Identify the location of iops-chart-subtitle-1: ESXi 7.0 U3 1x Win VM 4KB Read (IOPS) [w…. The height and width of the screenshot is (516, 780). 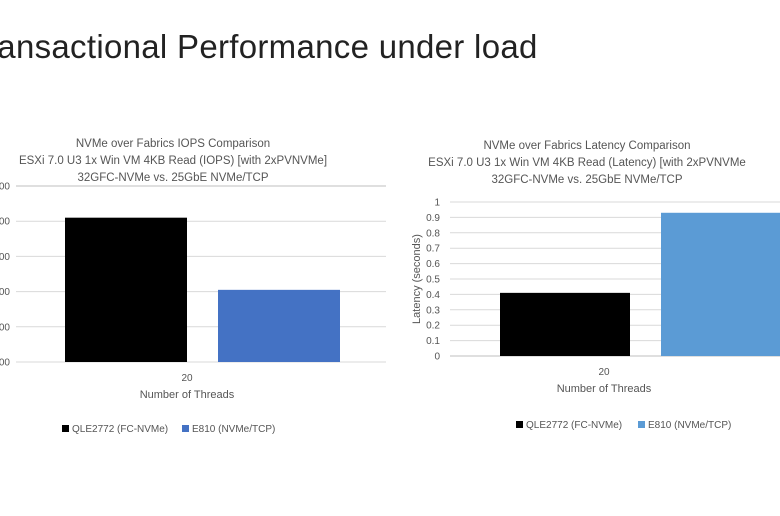
(173, 161).